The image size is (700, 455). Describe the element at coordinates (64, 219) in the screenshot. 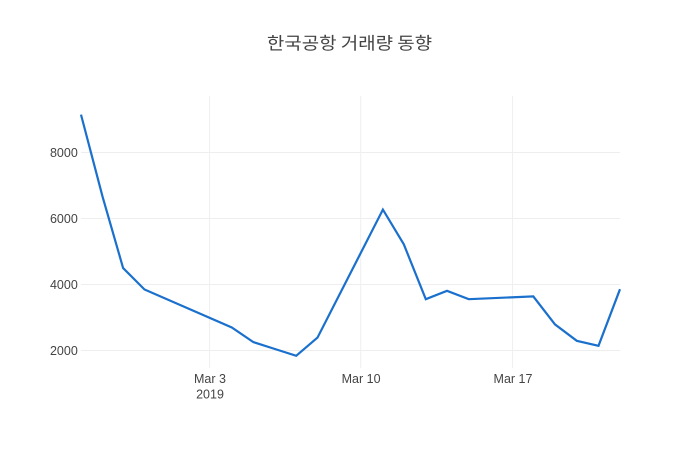

I see `svg-text: 6000` at that location.